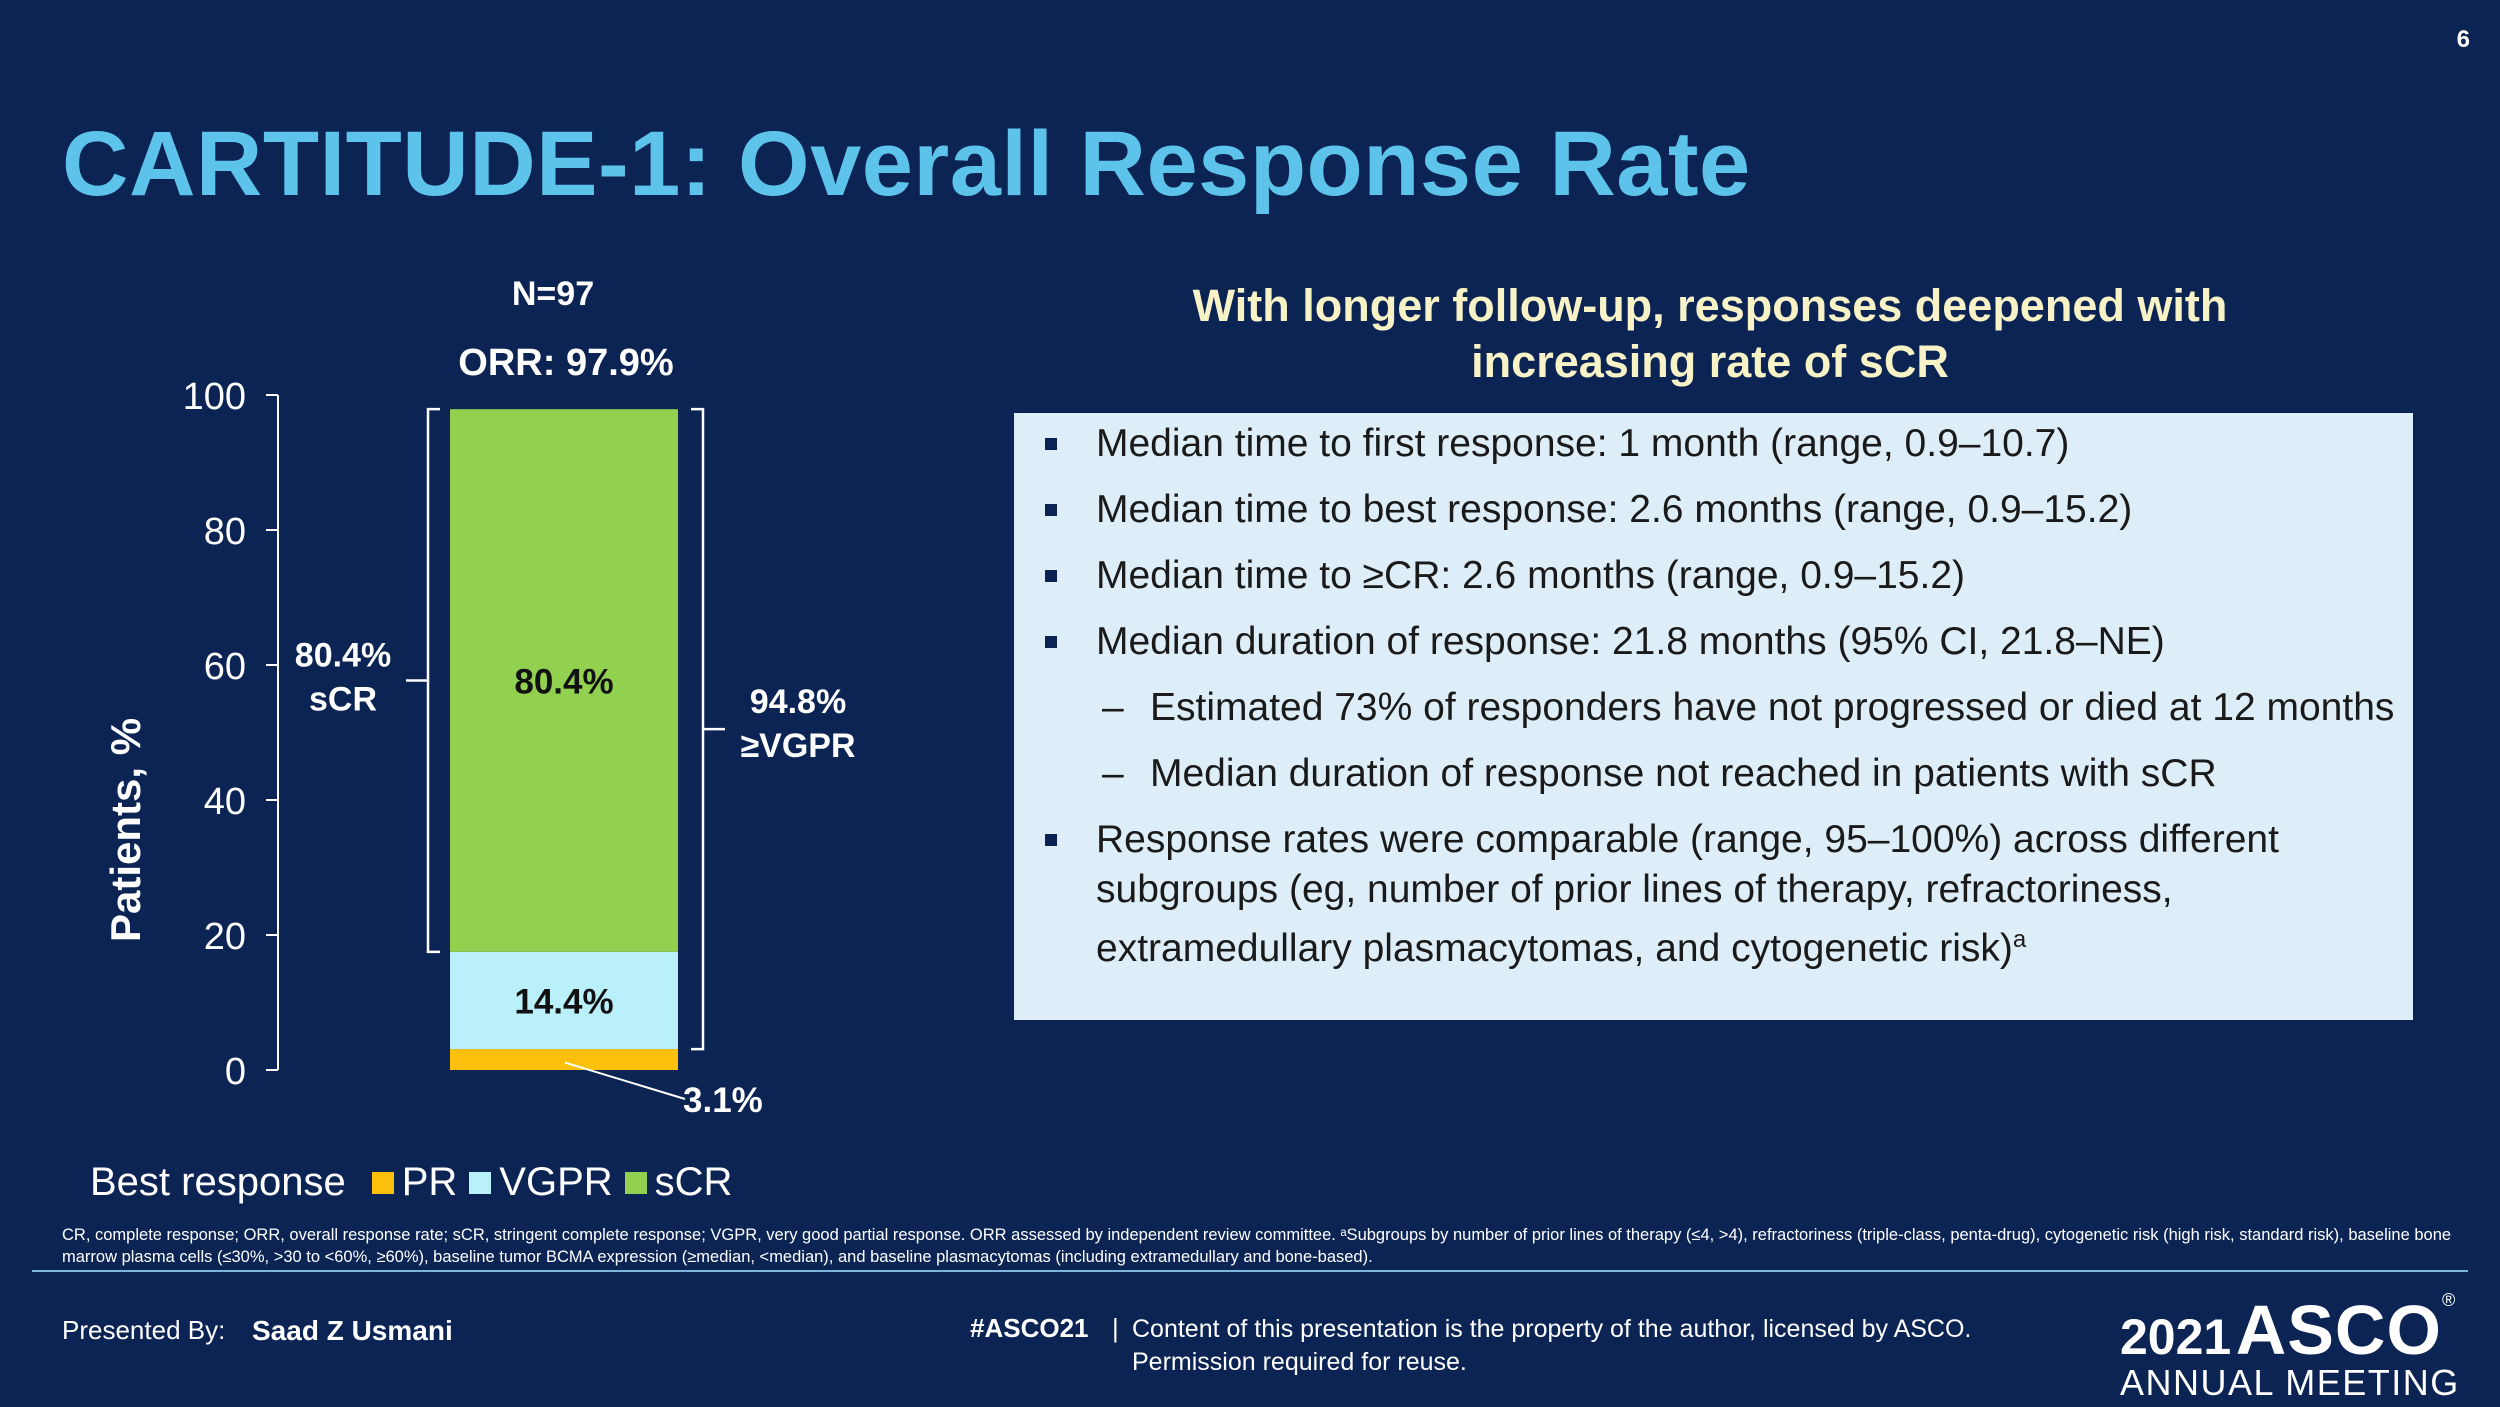  I want to click on subtitle-line-2: increasing rate of sCR, so click(1710, 361).